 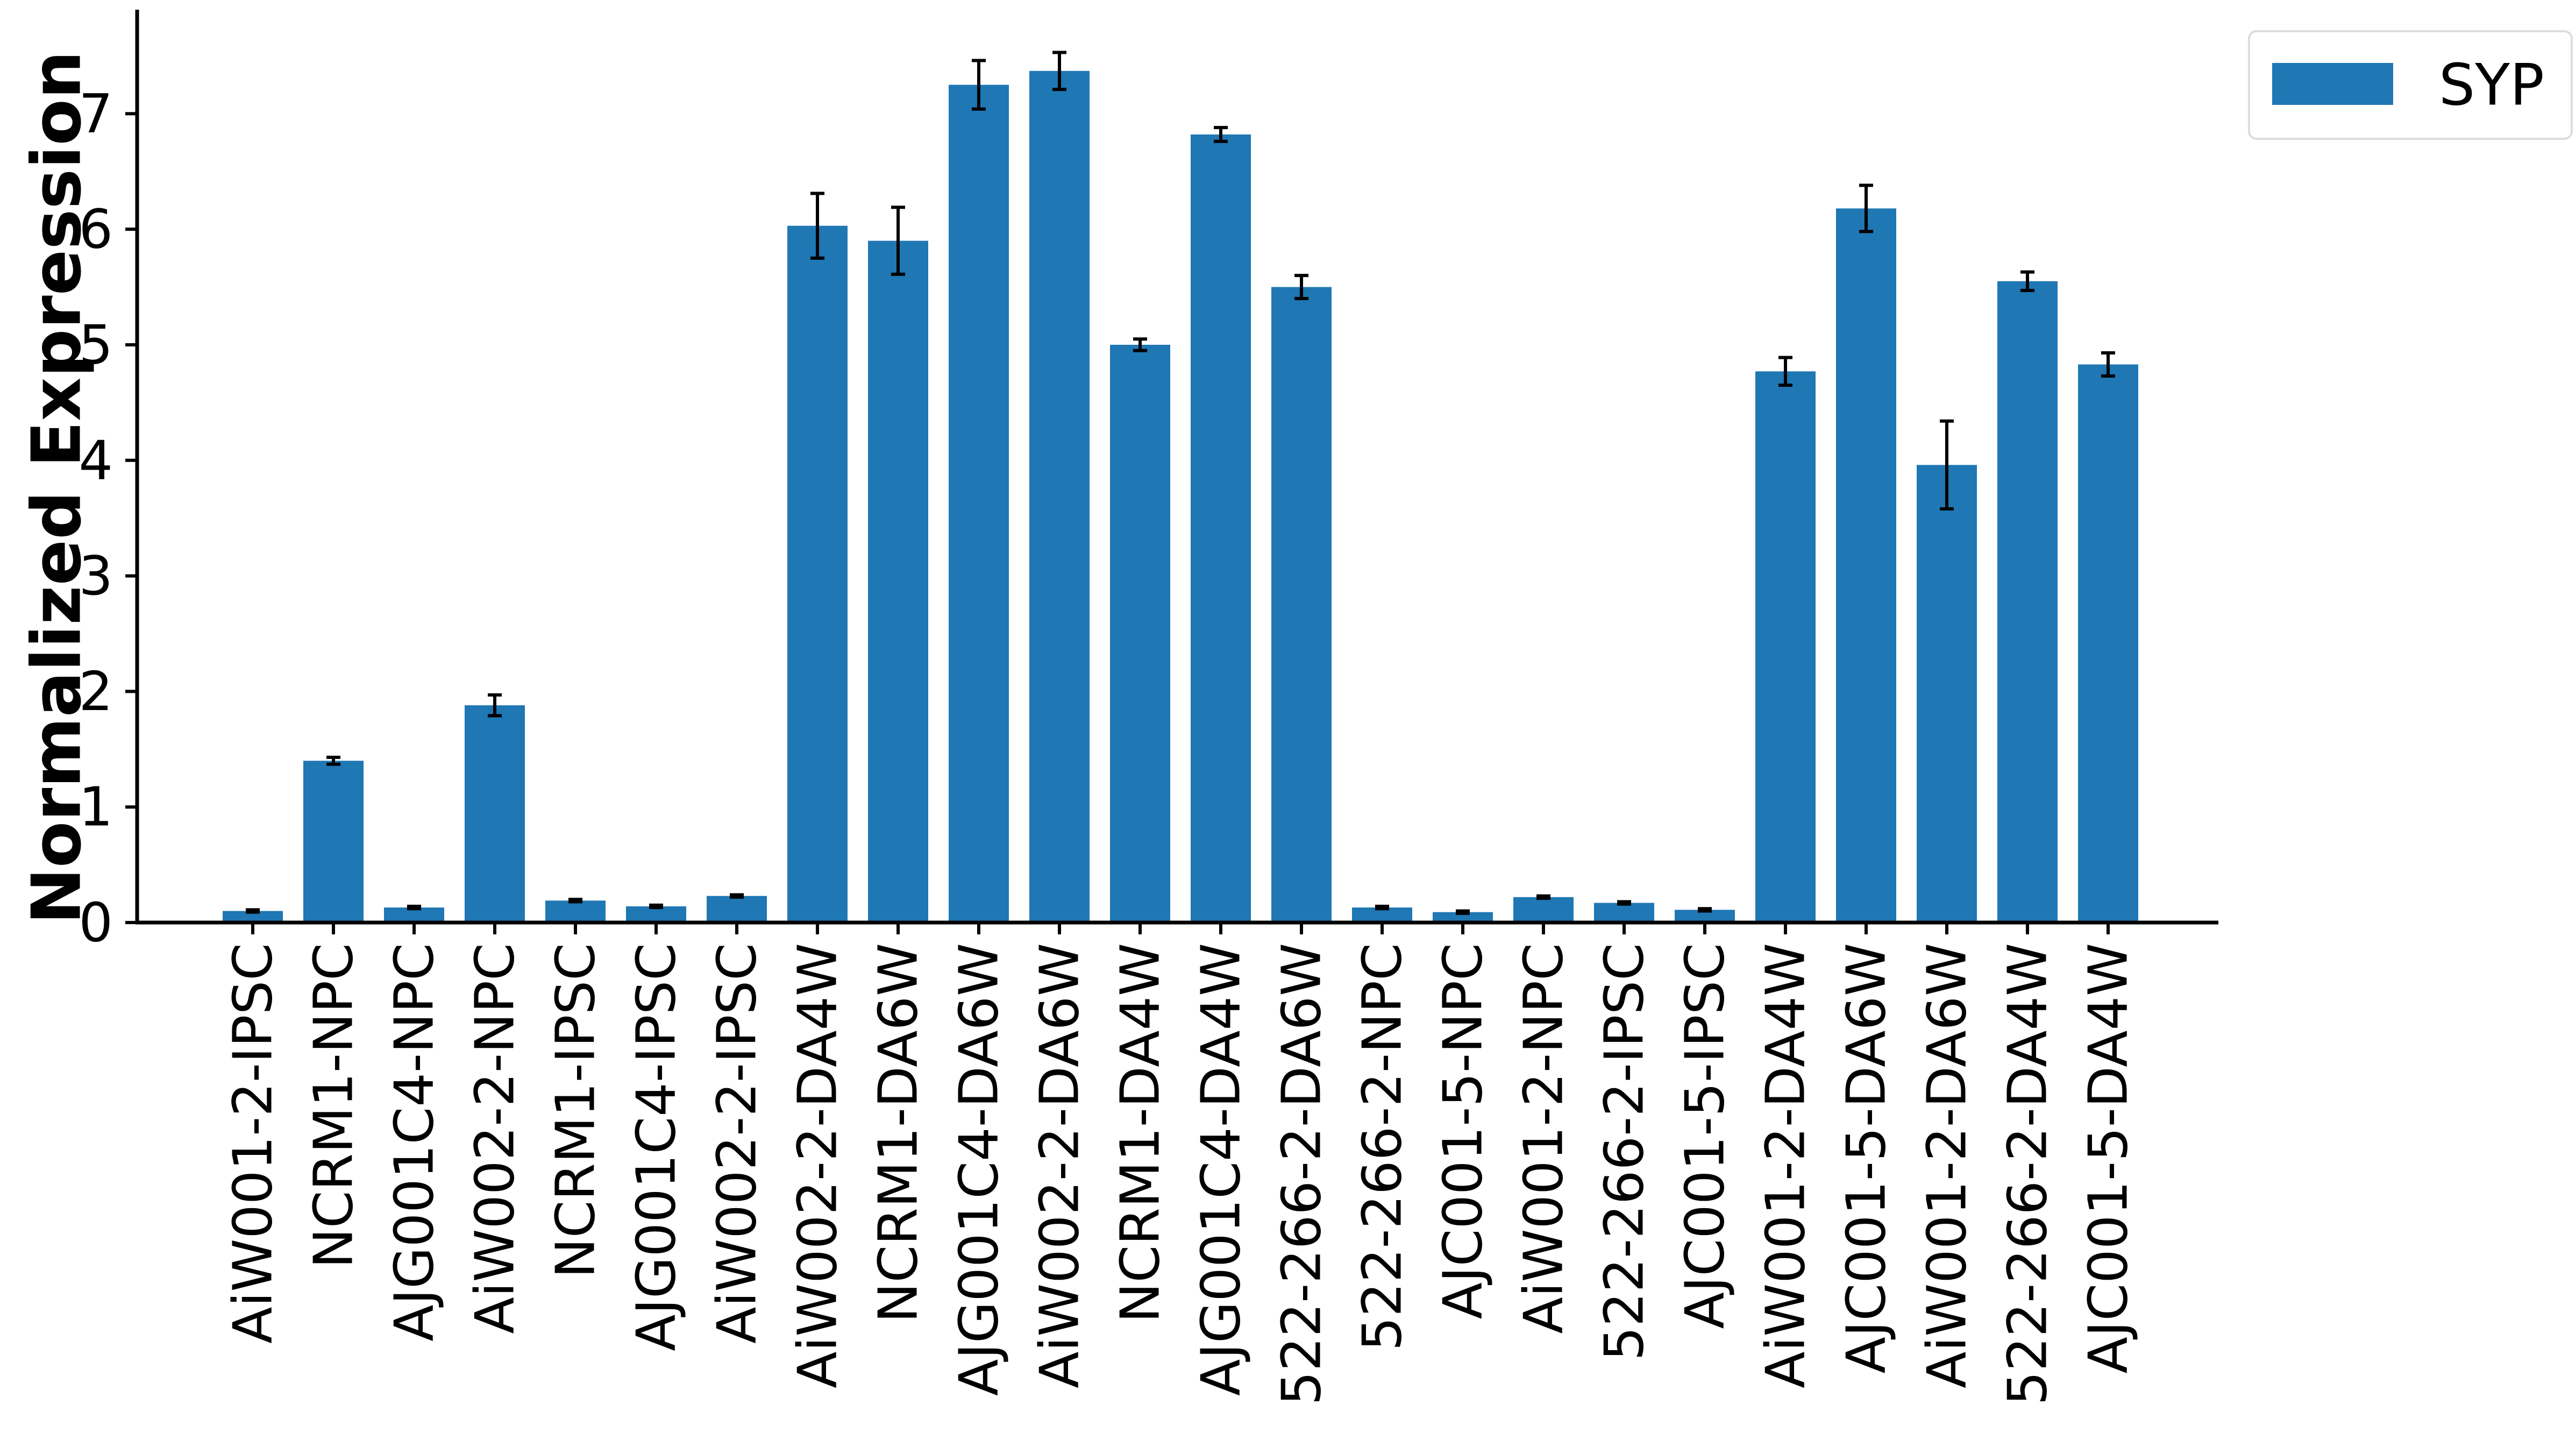 I want to click on y-tick-label: 3, so click(x=96, y=575).